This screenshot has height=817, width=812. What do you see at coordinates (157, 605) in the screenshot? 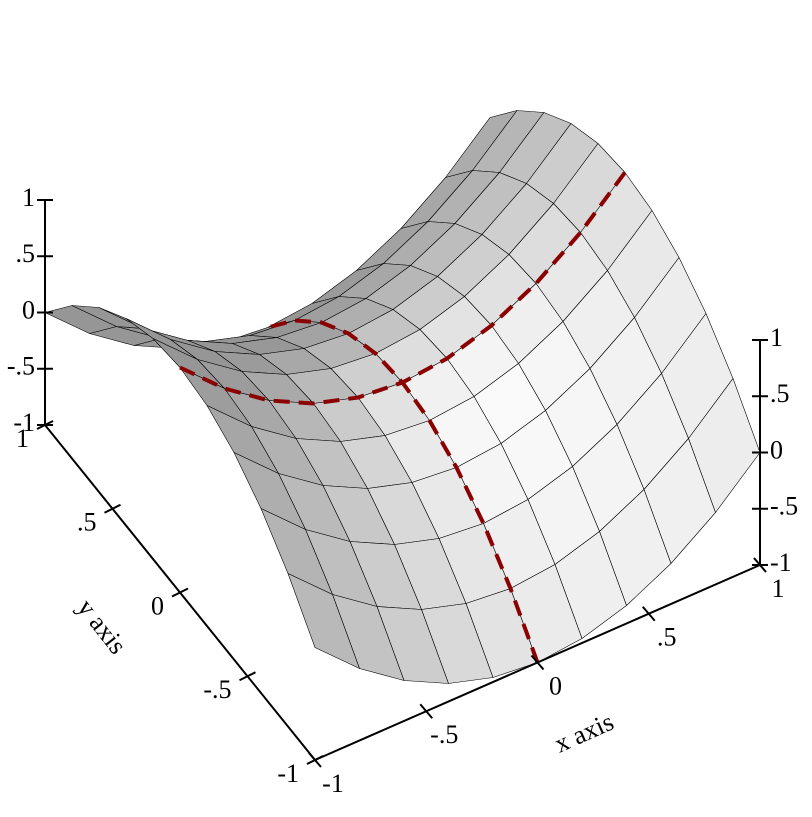
I see `y-tick-label: 0` at bounding box center [157, 605].